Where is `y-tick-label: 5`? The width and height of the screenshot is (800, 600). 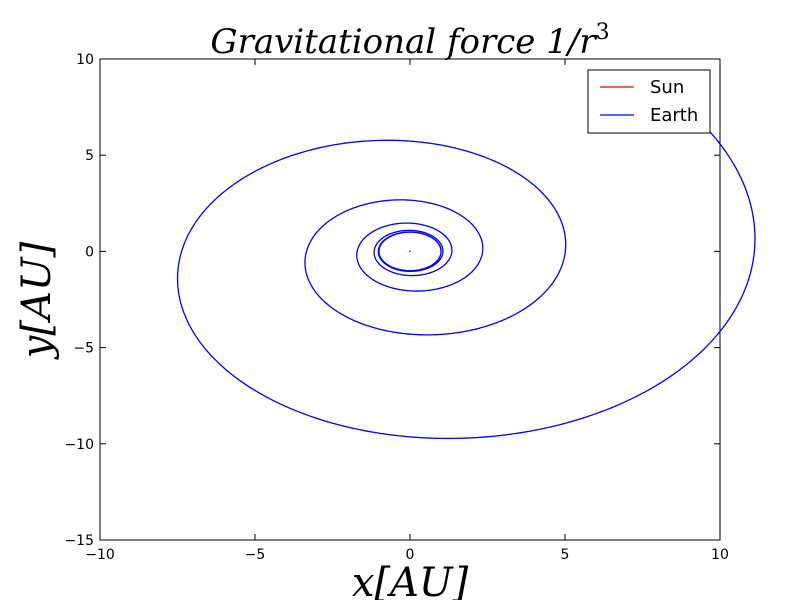 y-tick-label: 5 is located at coordinates (89, 156).